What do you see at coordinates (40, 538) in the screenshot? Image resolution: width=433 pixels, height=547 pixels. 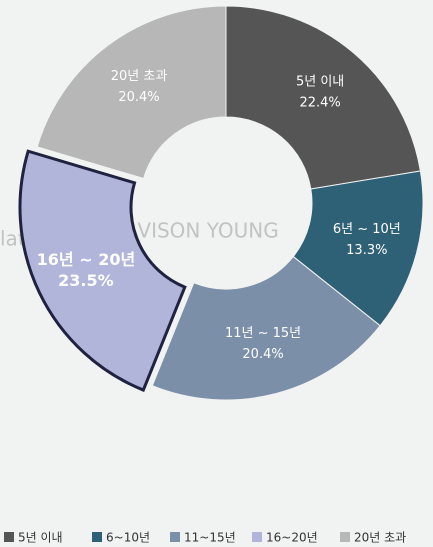 I see `legend-label: 5년 이내` at bounding box center [40, 538].